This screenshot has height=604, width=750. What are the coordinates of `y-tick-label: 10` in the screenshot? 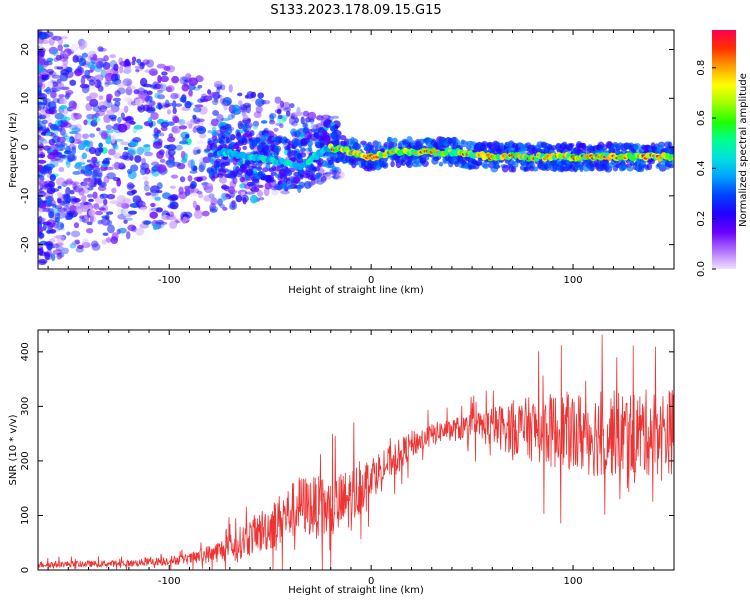 It's located at (25, 98).